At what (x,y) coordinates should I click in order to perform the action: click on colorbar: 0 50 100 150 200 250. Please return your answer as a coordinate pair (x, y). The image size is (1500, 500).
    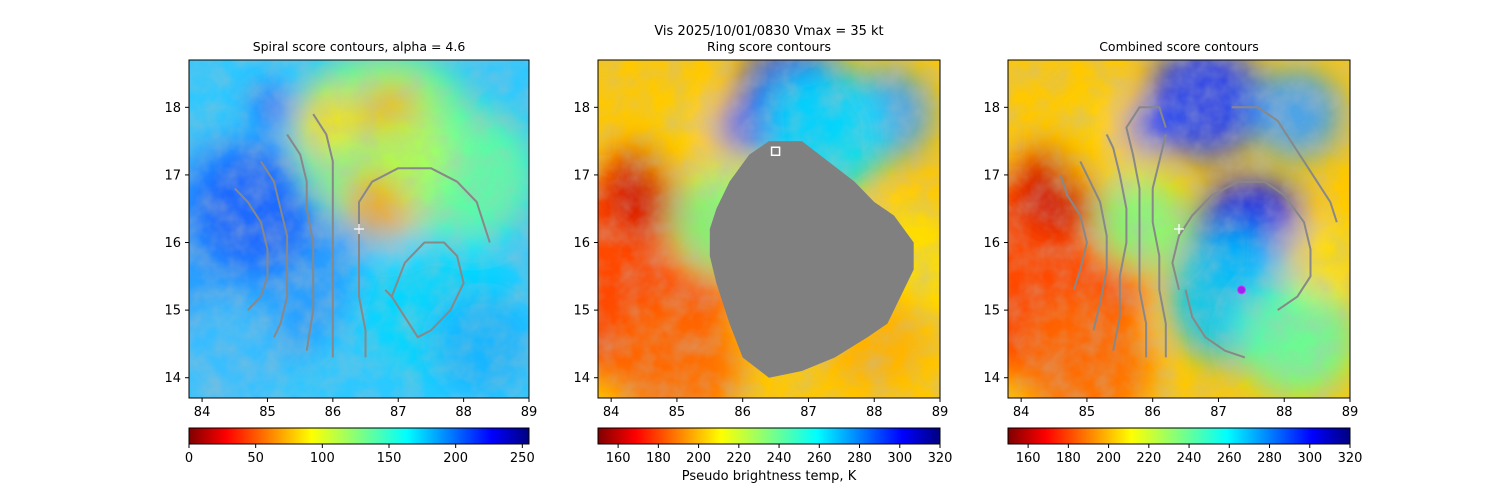
    Looking at the image, I should click on (360, 446).